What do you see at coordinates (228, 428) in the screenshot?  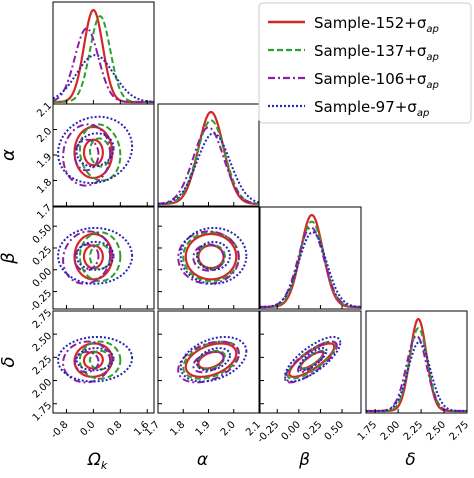 I see `x-tick-label-alpha-3: 2.0` at bounding box center [228, 428].